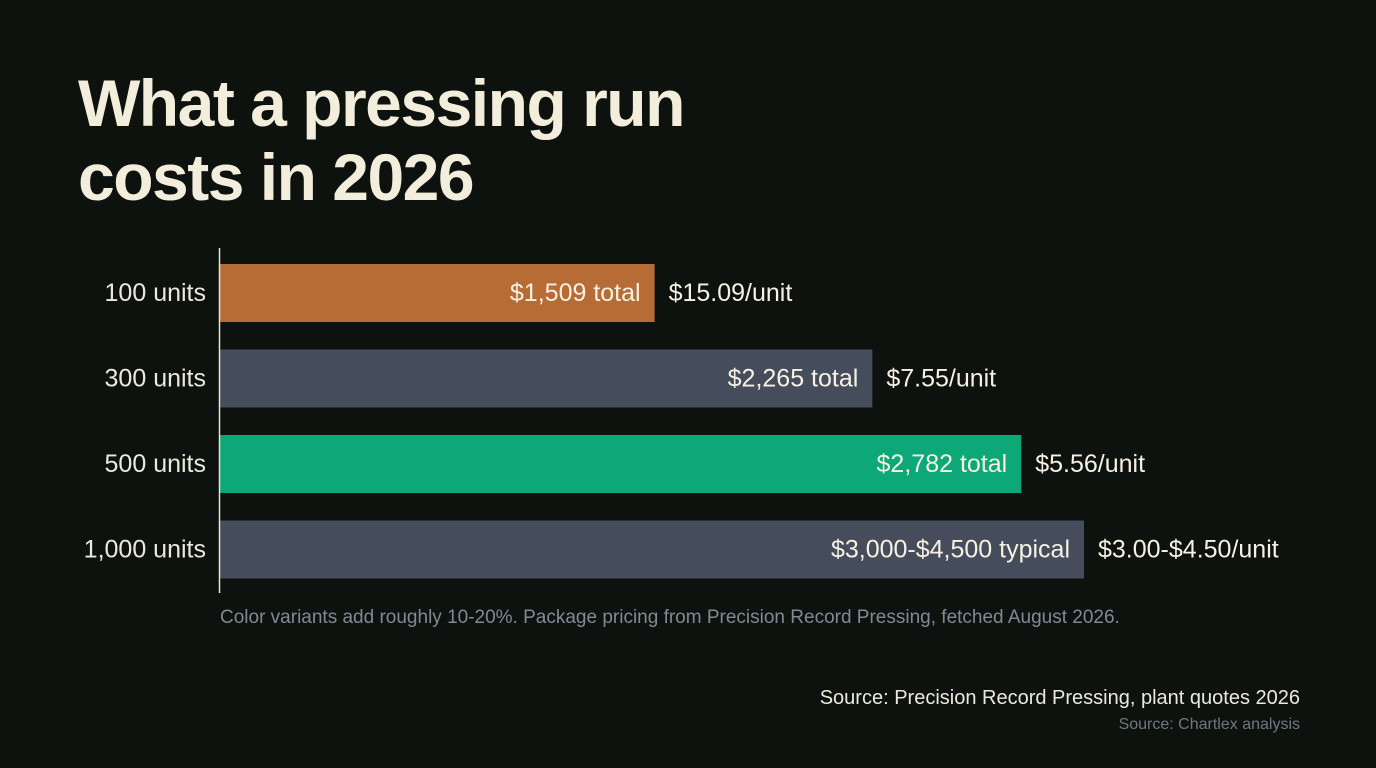 The width and height of the screenshot is (1376, 768). Describe the element at coordinates (155, 379) in the screenshot. I see `category-label-1: 300 units` at that location.